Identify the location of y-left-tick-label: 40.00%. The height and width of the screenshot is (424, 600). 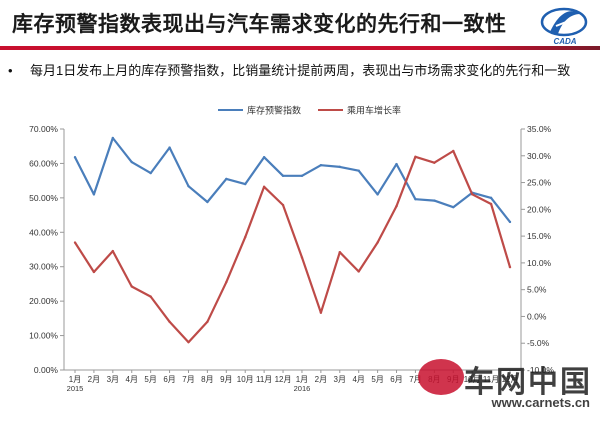
(43, 232).